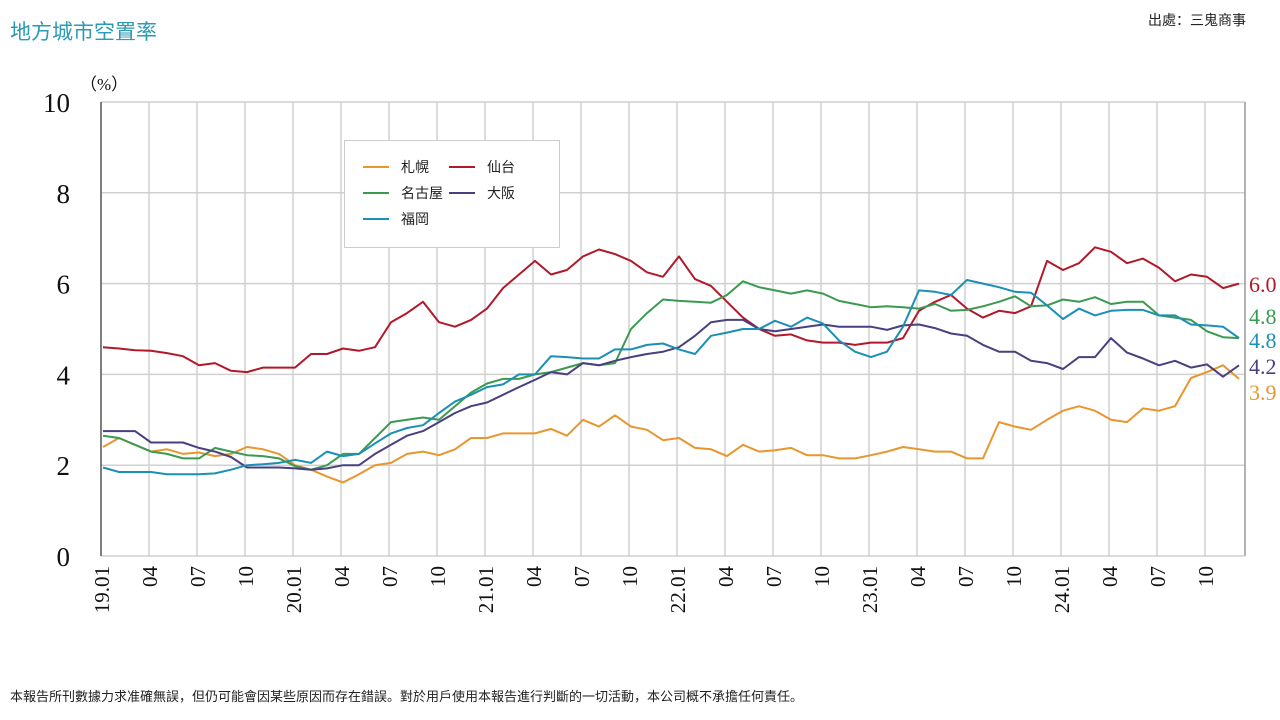 The image size is (1280, 720). What do you see at coordinates (1263, 284) in the screenshot?
I see `end-value-label: 6.0` at bounding box center [1263, 284].